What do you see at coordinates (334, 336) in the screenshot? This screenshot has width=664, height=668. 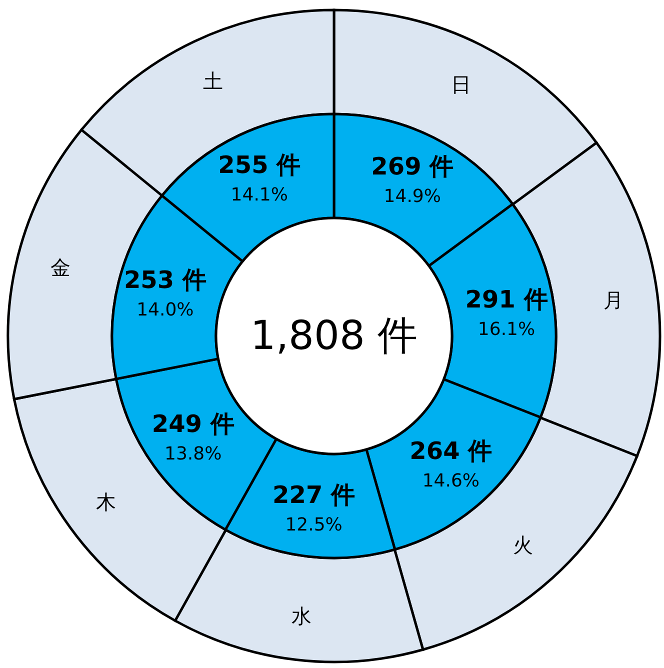 I see `annotation: 1,808 件` at bounding box center [334, 336].